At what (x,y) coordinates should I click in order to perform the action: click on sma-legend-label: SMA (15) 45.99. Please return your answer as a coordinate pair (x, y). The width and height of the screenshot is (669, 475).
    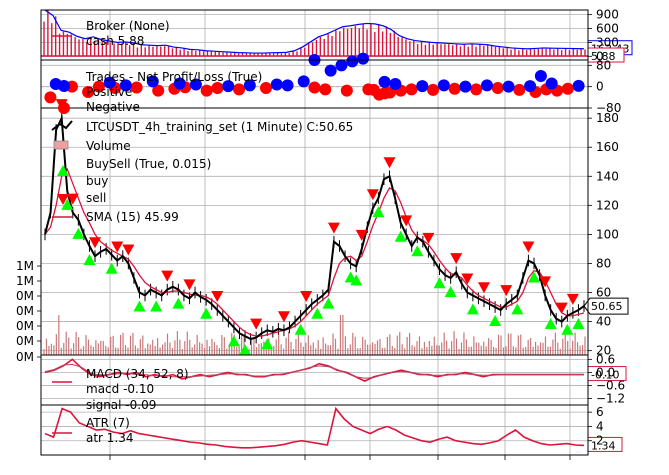
    Looking at the image, I should click on (132, 217).